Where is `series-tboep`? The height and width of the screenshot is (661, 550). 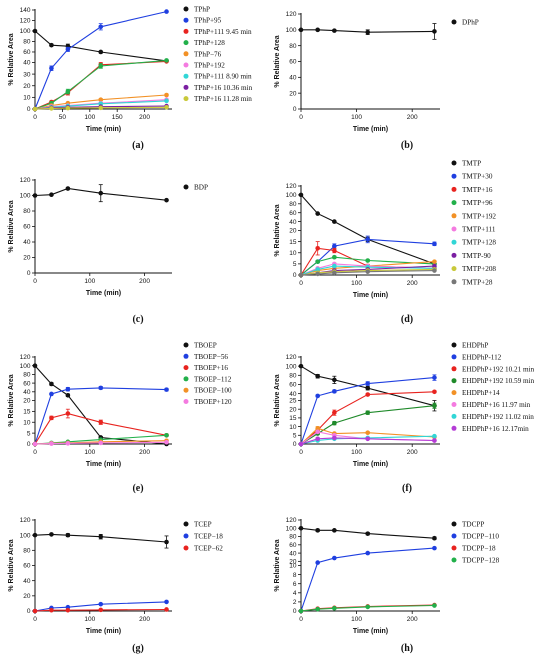 series-tboep is located at coordinates (100, 405).